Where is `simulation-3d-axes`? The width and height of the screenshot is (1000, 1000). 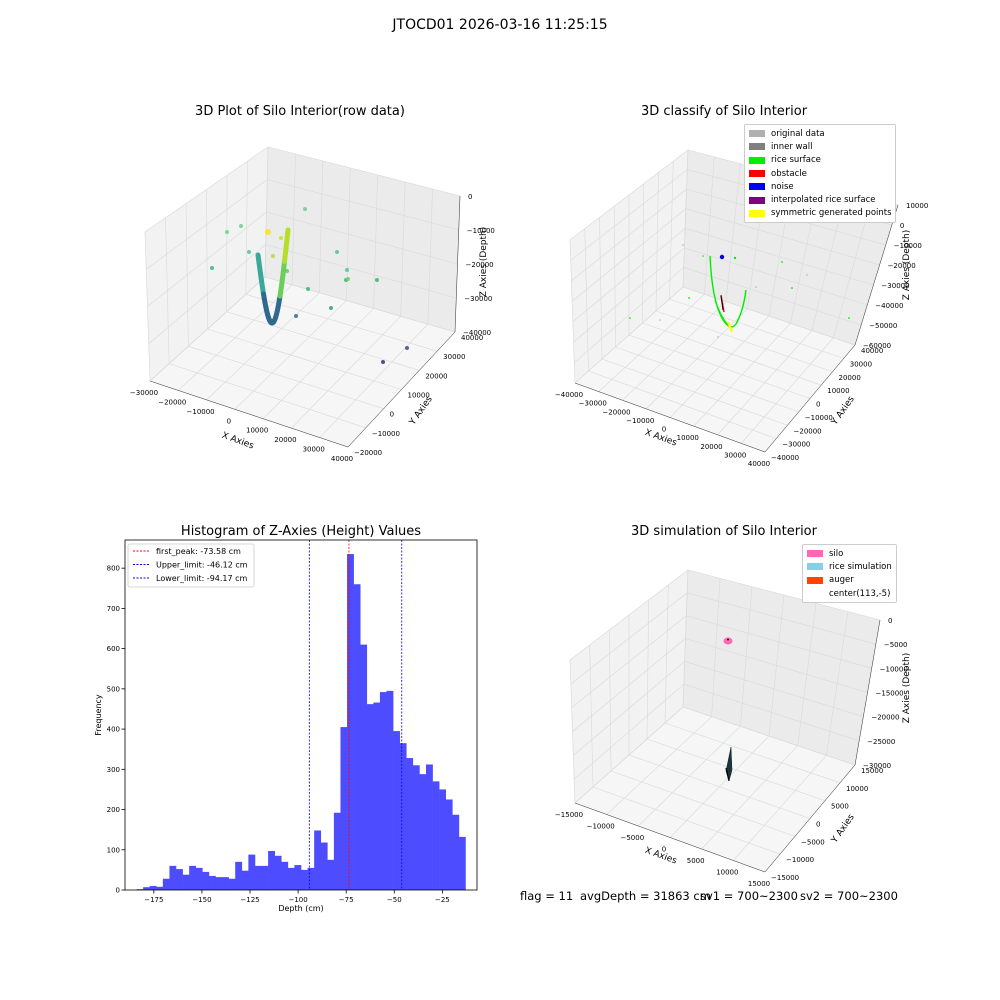 simulation-3d-axes is located at coordinates (725, 721).